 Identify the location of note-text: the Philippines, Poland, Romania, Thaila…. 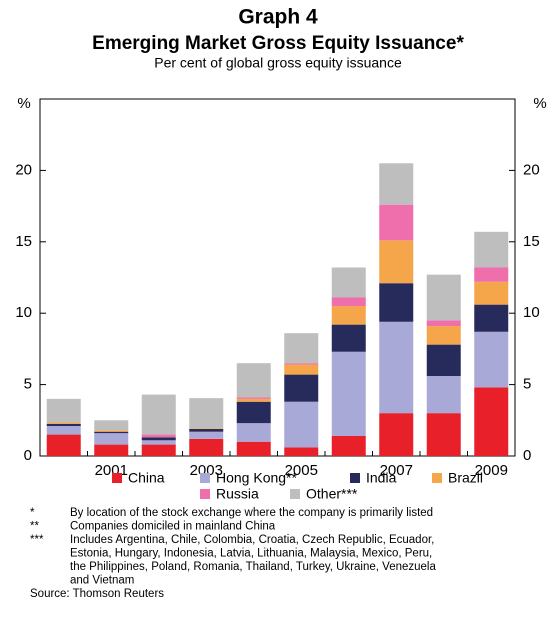
(253, 567).